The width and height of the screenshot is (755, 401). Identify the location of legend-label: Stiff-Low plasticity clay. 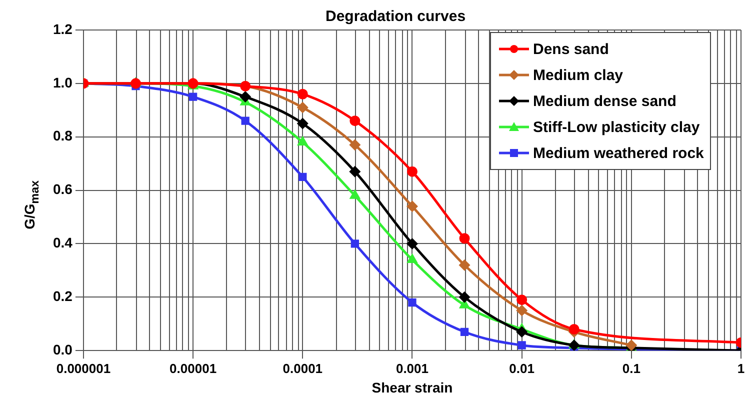
(616, 127).